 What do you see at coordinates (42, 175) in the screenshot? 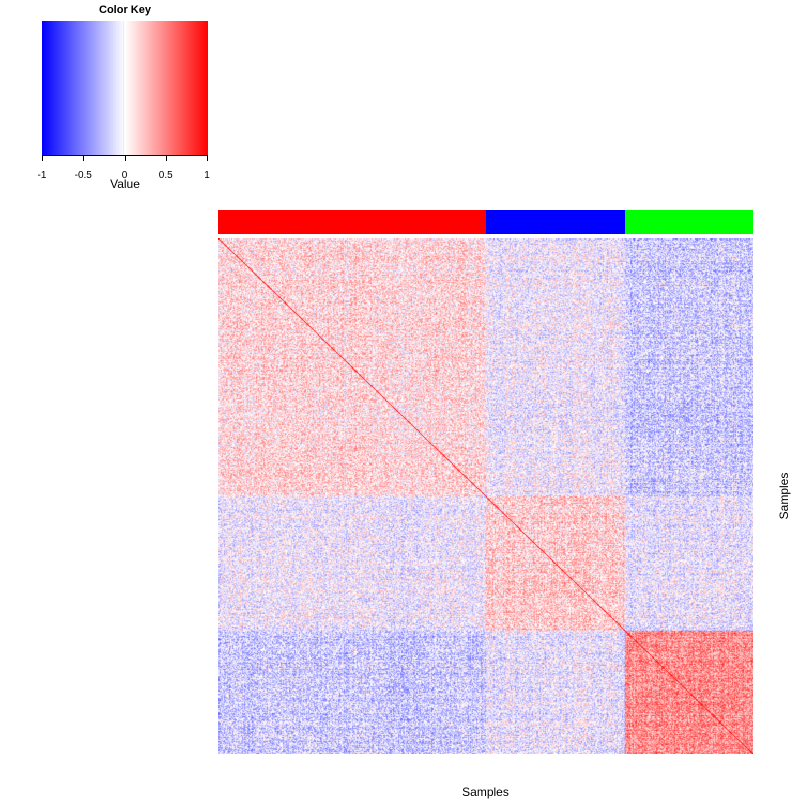
I see `color-key-tick-label: -1` at bounding box center [42, 175].